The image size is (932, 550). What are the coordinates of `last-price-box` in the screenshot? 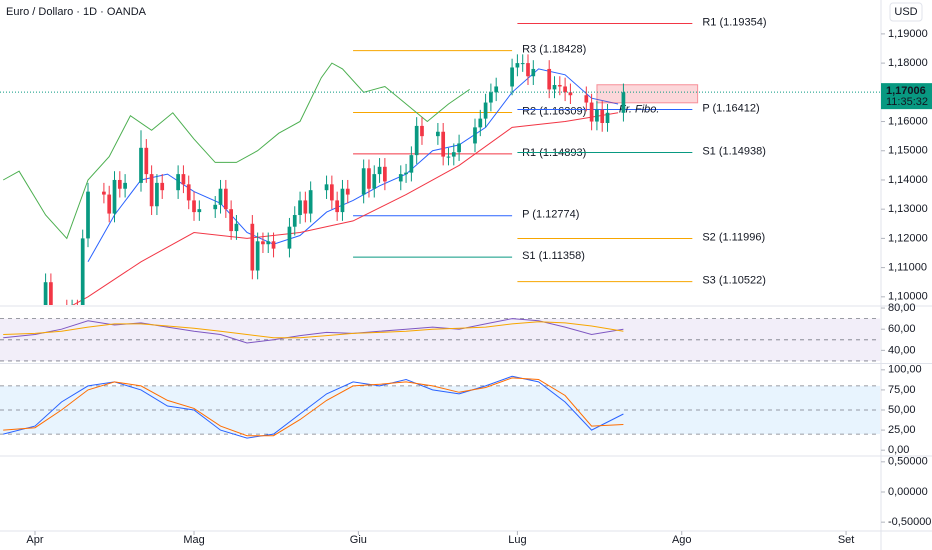 It's located at (906, 96).